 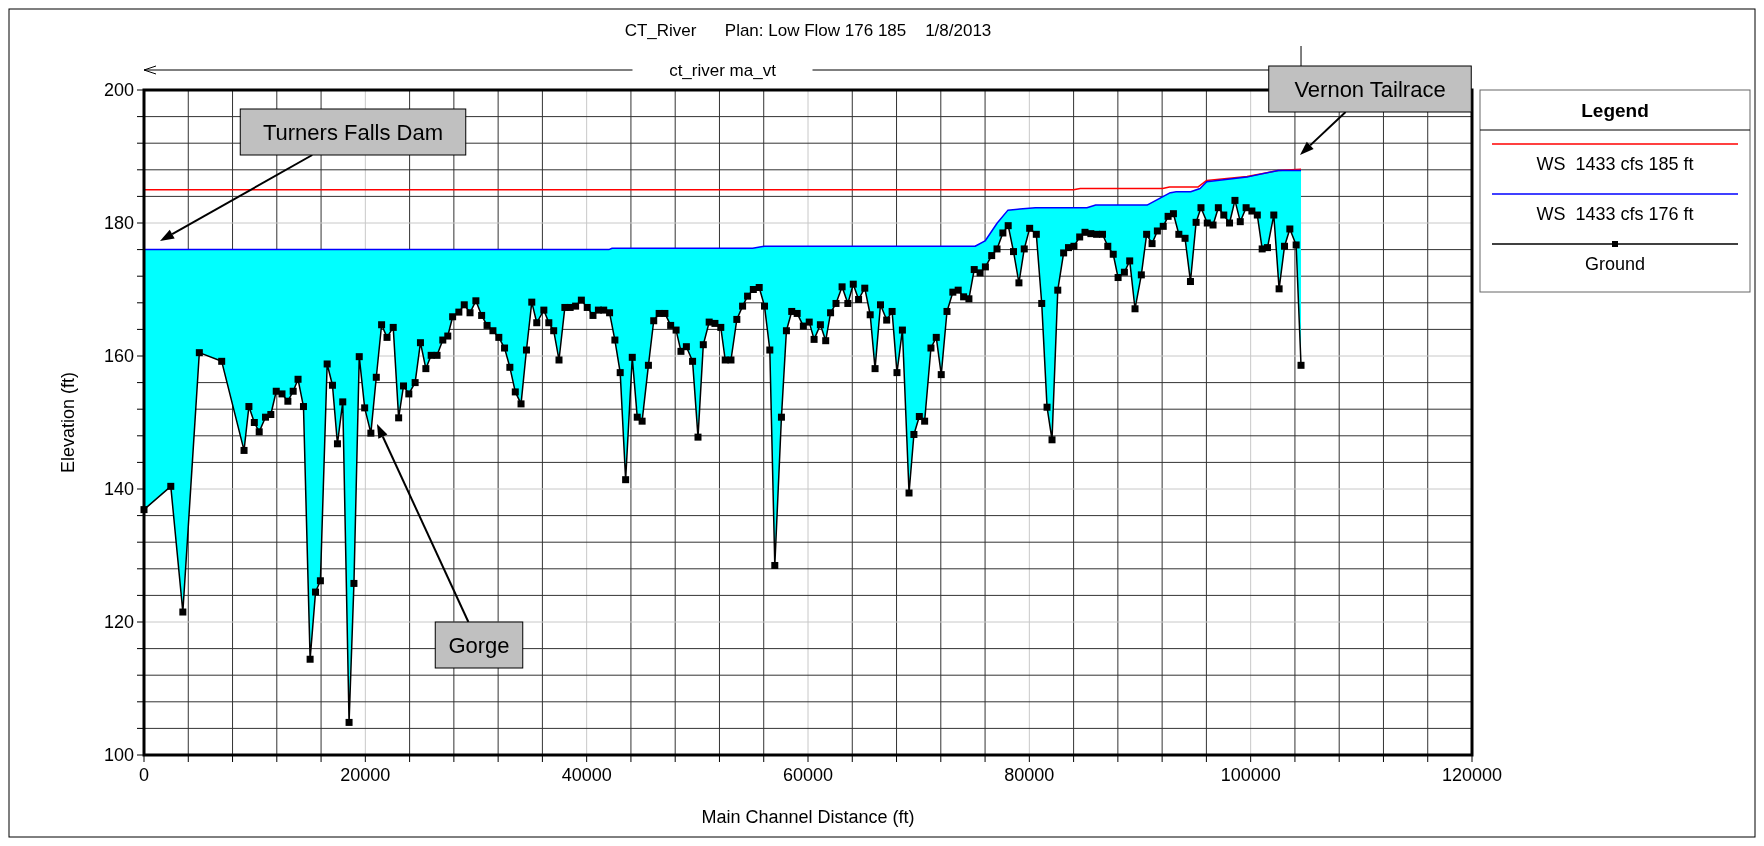 What do you see at coordinates (118, 356) in the screenshot?
I see `y-tick-label: 160` at bounding box center [118, 356].